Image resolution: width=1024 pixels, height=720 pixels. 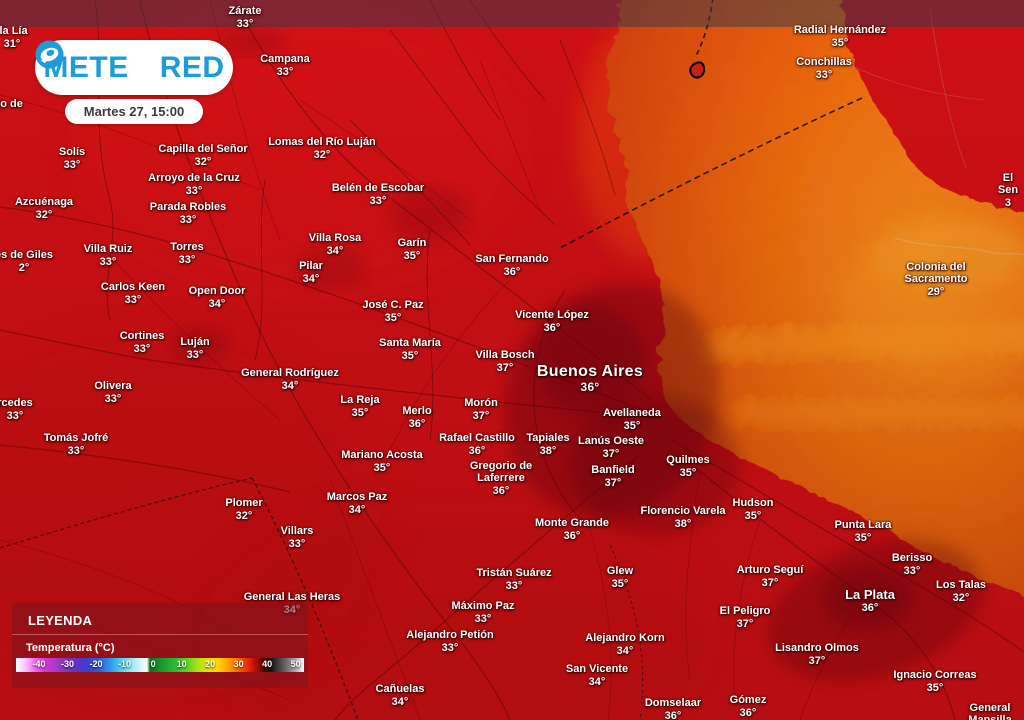 What do you see at coordinates (60, 620) in the screenshot?
I see `legend-title: LEYENDA` at bounding box center [60, 620].